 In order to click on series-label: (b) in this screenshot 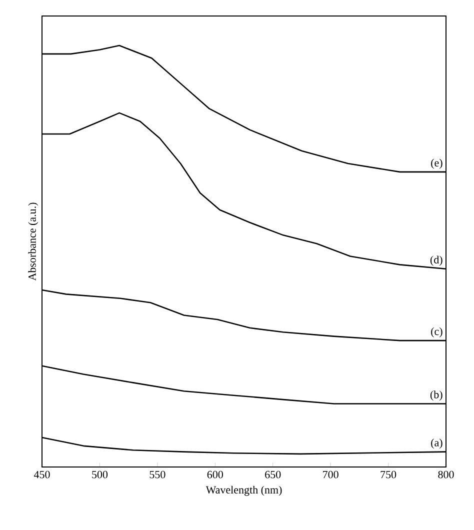, I will do `click(436, 395)`.